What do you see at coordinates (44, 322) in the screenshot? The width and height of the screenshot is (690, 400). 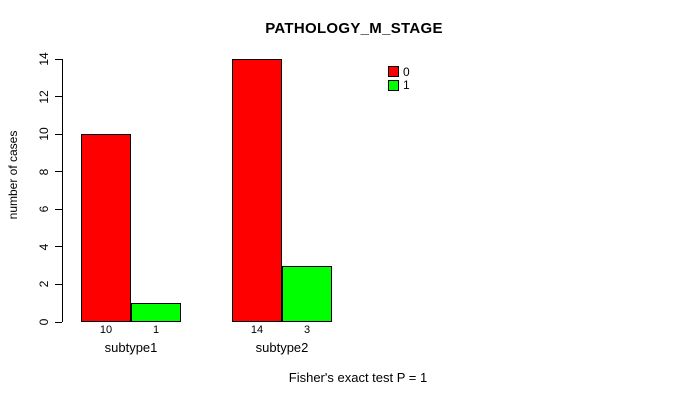 I see `y-tick-label: 0` at bounding box center [44, 322].